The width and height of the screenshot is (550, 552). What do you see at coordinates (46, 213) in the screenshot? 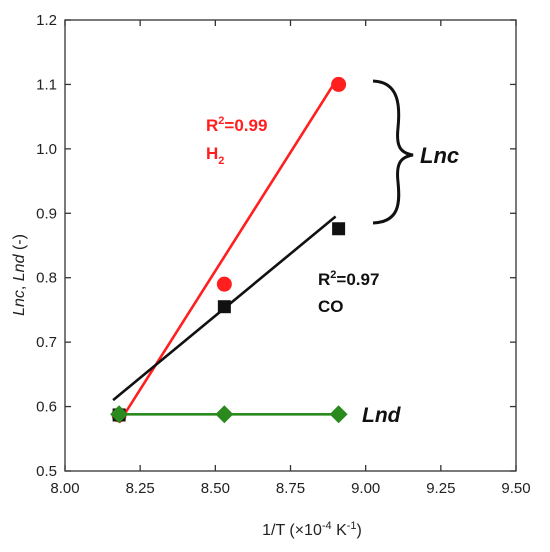
I see `y-tick-label: 0.9` at bounding box center [46, 213].